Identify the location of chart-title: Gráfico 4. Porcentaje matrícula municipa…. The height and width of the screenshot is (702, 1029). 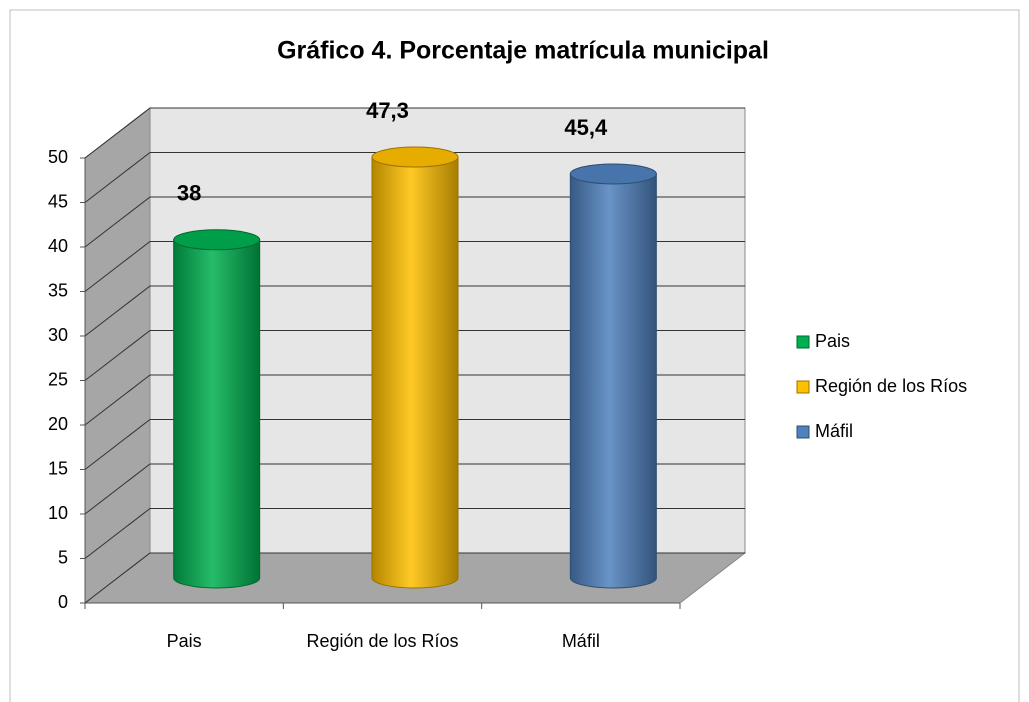
(523, 51).